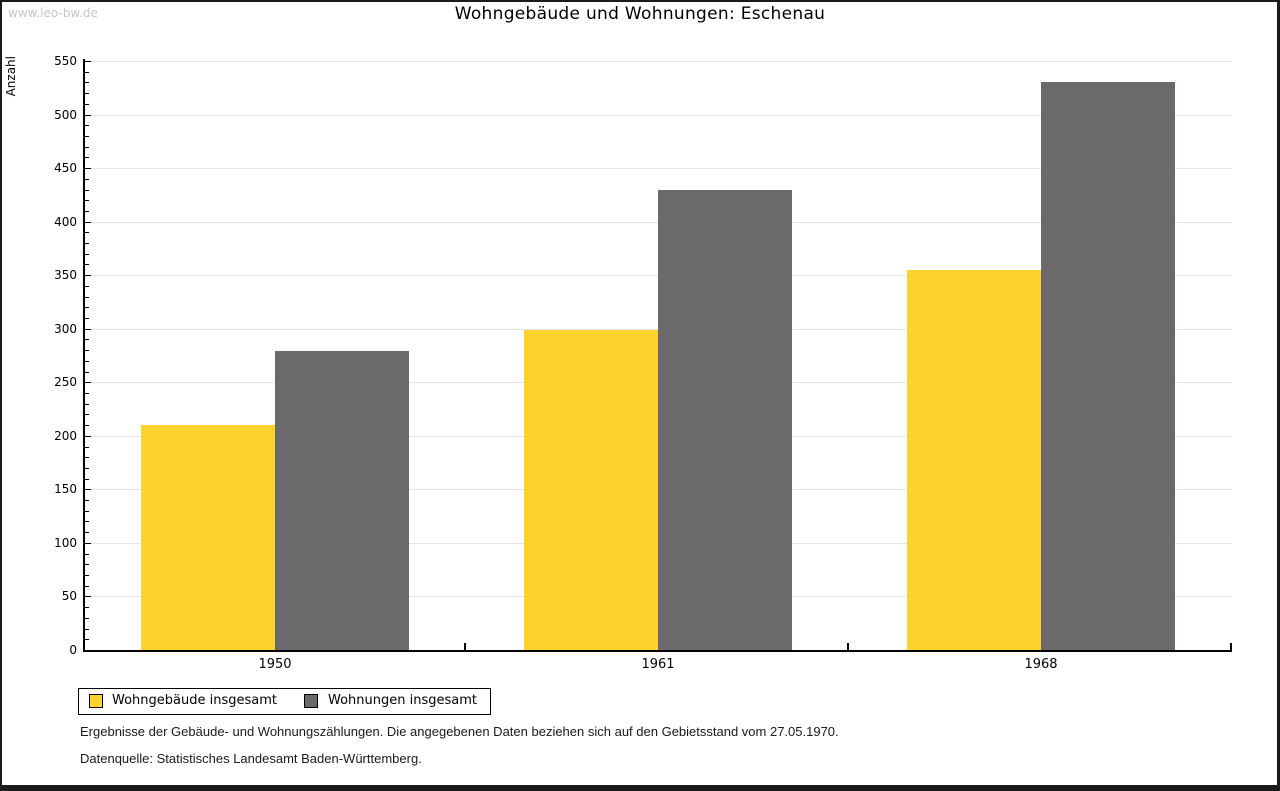  What do you see at coordinates (1108, 366) in the screenshot?
I see `bar-1968-wohnungen-insgesamt` at bounding box center [1108, 366].